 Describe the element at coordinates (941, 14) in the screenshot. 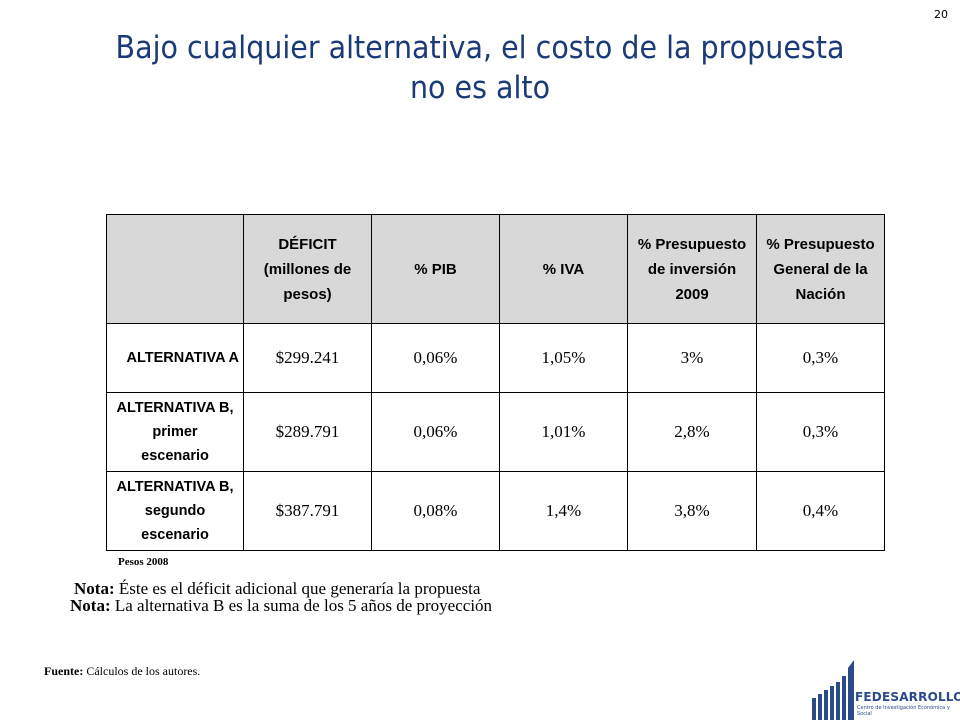

I see `page-number: 20` at that location.